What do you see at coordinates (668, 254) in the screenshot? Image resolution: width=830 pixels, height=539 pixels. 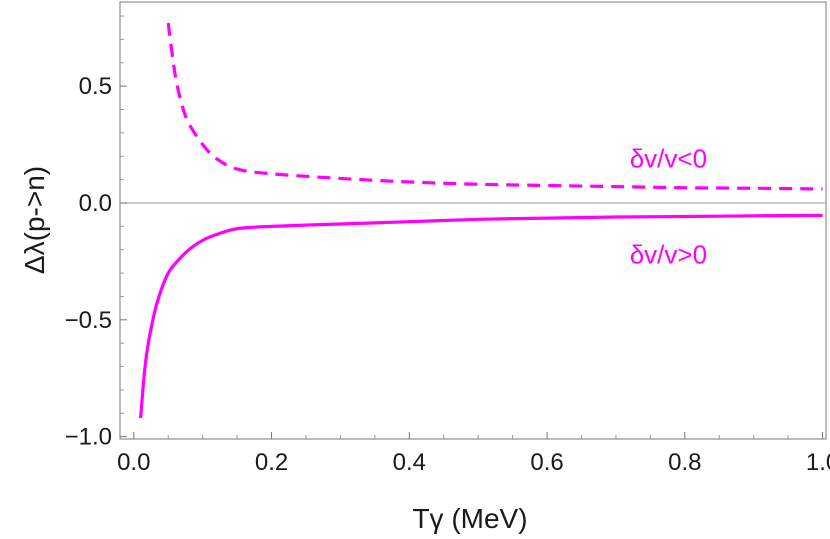 I see `series-annotation: δv/v>0` at bounding box center [668, 254].